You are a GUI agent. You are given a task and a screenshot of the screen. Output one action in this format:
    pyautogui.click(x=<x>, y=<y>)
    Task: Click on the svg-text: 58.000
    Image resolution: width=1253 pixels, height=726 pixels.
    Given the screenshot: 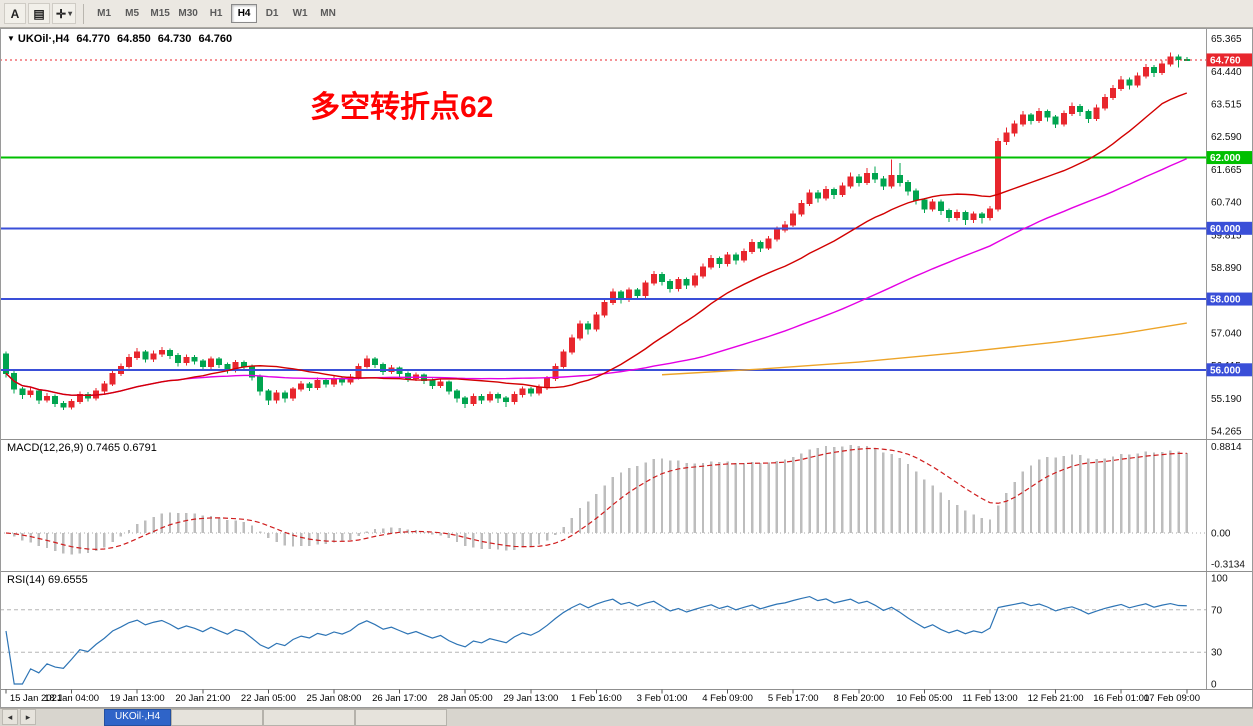 What is the action you would take?
    pyautogui.click(x=1225, y=300)
    